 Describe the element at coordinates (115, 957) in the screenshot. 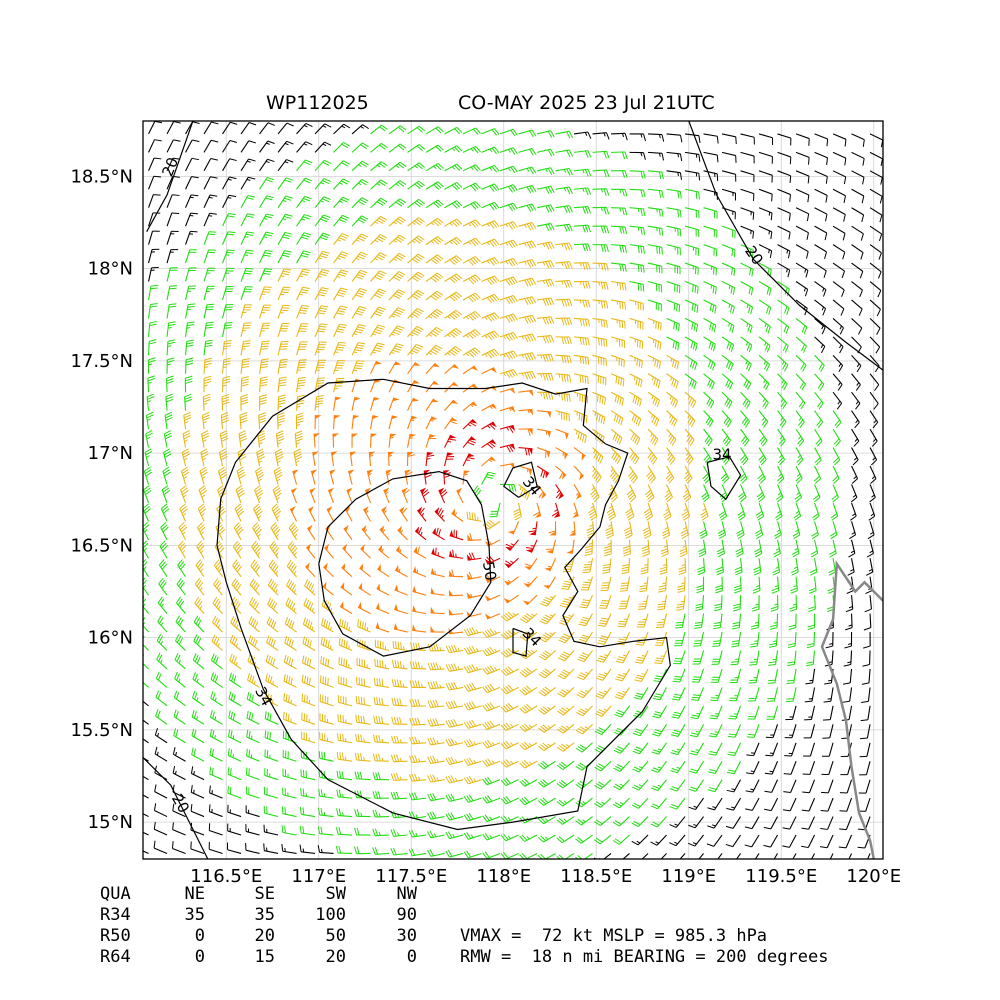

I see `table-row-r64-label: R64` at that location.